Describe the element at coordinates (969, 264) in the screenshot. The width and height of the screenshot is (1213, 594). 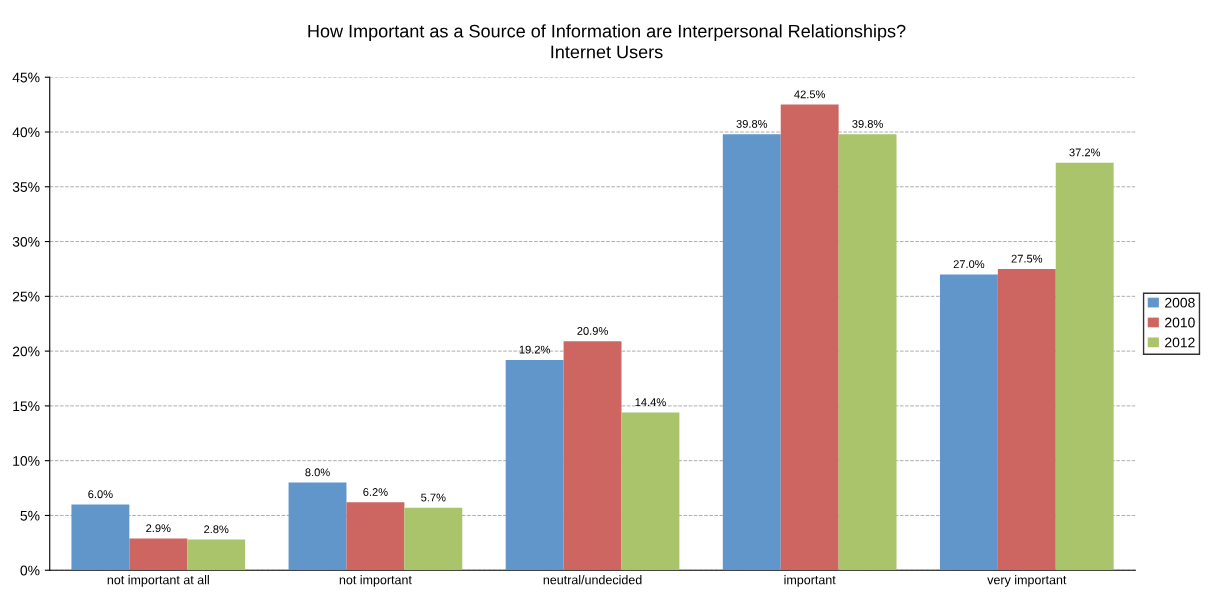
I see `data-label: 27.0%` at that location.